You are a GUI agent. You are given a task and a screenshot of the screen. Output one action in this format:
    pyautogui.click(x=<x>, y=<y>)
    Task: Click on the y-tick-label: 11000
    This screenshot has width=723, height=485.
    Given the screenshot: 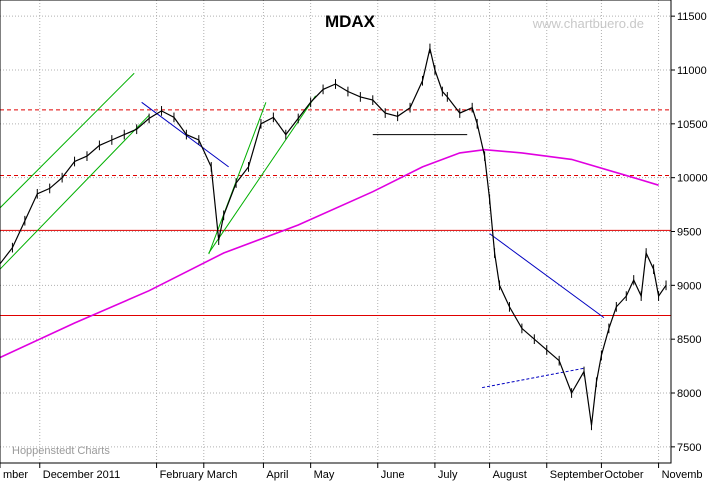 What is the action you would take?
    pyautogui.click(x=692, y=71)
    